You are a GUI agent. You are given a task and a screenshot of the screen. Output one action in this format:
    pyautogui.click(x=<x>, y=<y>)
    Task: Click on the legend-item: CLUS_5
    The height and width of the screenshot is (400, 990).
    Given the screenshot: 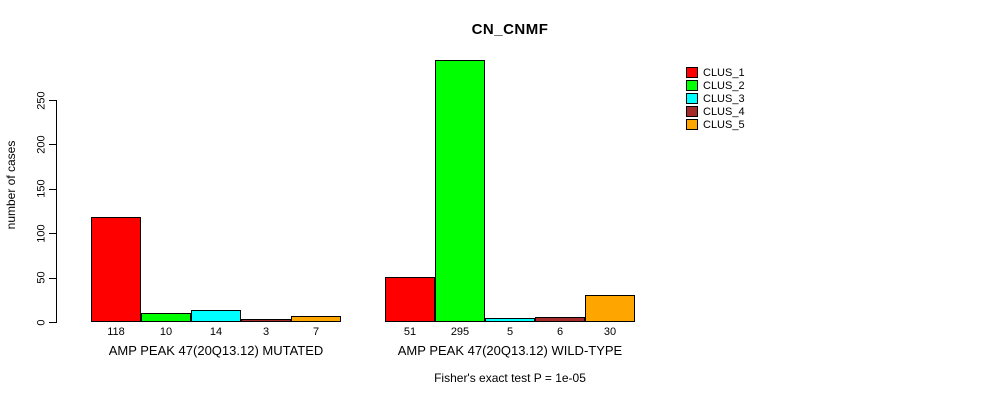 What is the action you would take?
    pyautogui.click(x=715, y=124)
    